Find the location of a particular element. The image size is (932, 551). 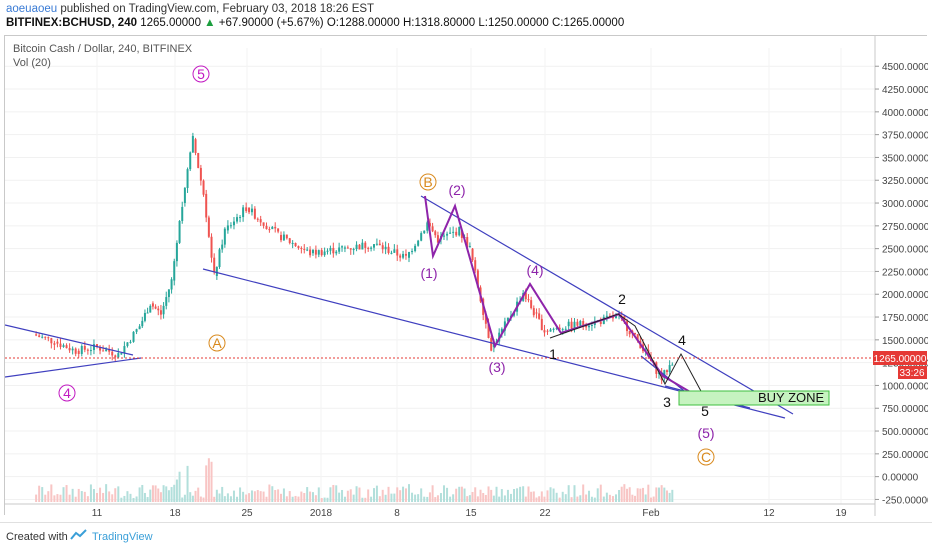

author-link: aoeuaoeu is located at coordinates (32, 9).